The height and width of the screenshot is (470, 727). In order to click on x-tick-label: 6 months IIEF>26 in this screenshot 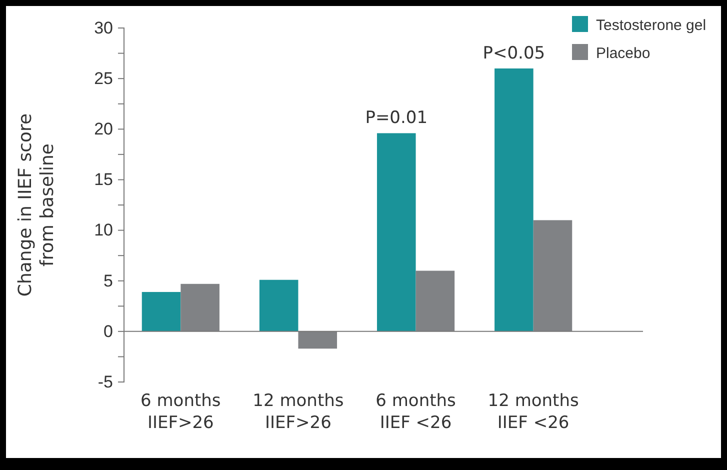, I will do `click(180, 412)`.